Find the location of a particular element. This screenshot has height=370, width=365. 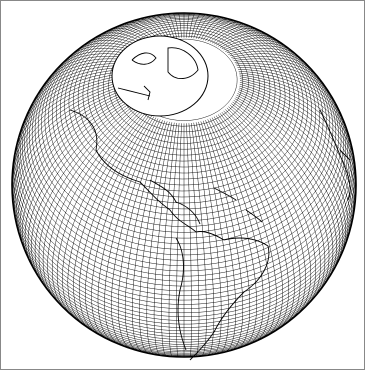

cap-coast is located at coordinates (158, 74).